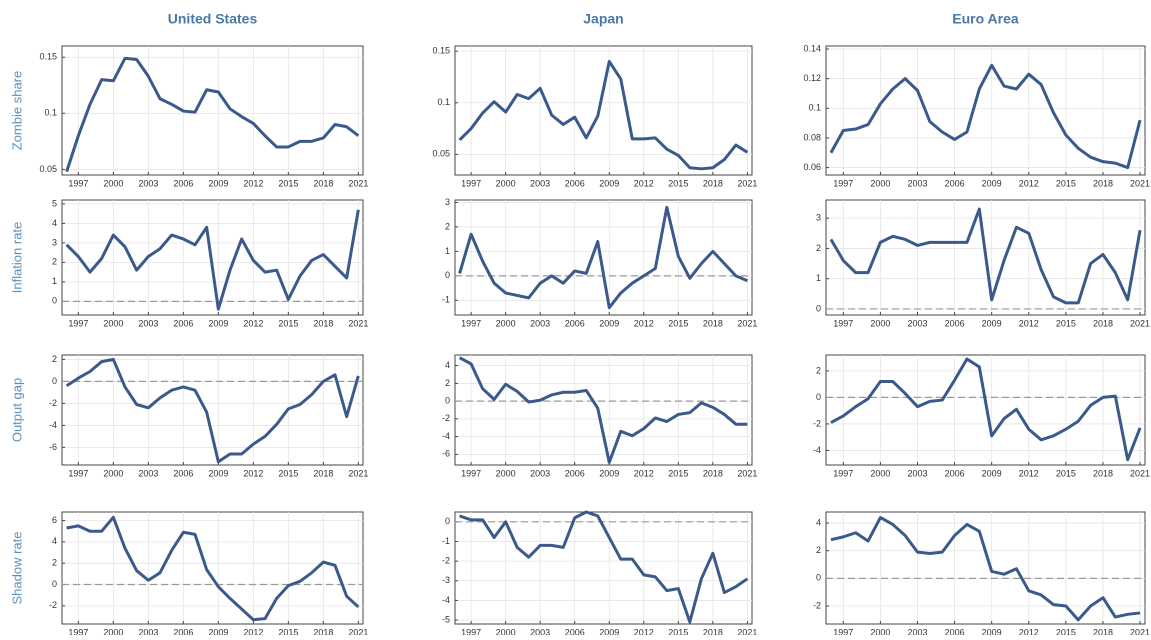  Describe the element at coordinates (53, 447) in the screenshot. I see `y-tick-label: -6` at that location.